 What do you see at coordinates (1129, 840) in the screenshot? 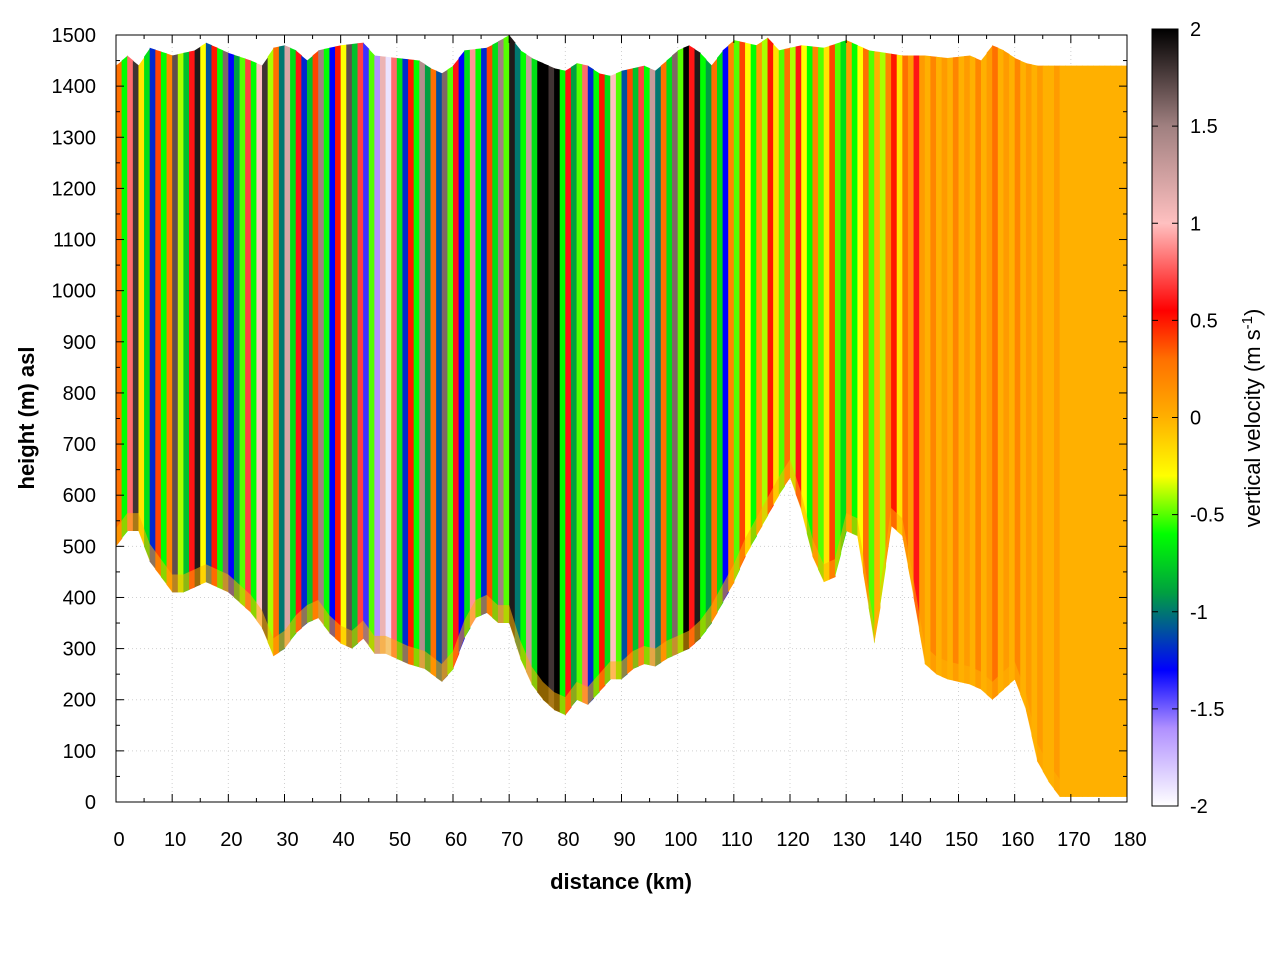
I see `x-tick-label: 180` at bounding box center [1129, 840].